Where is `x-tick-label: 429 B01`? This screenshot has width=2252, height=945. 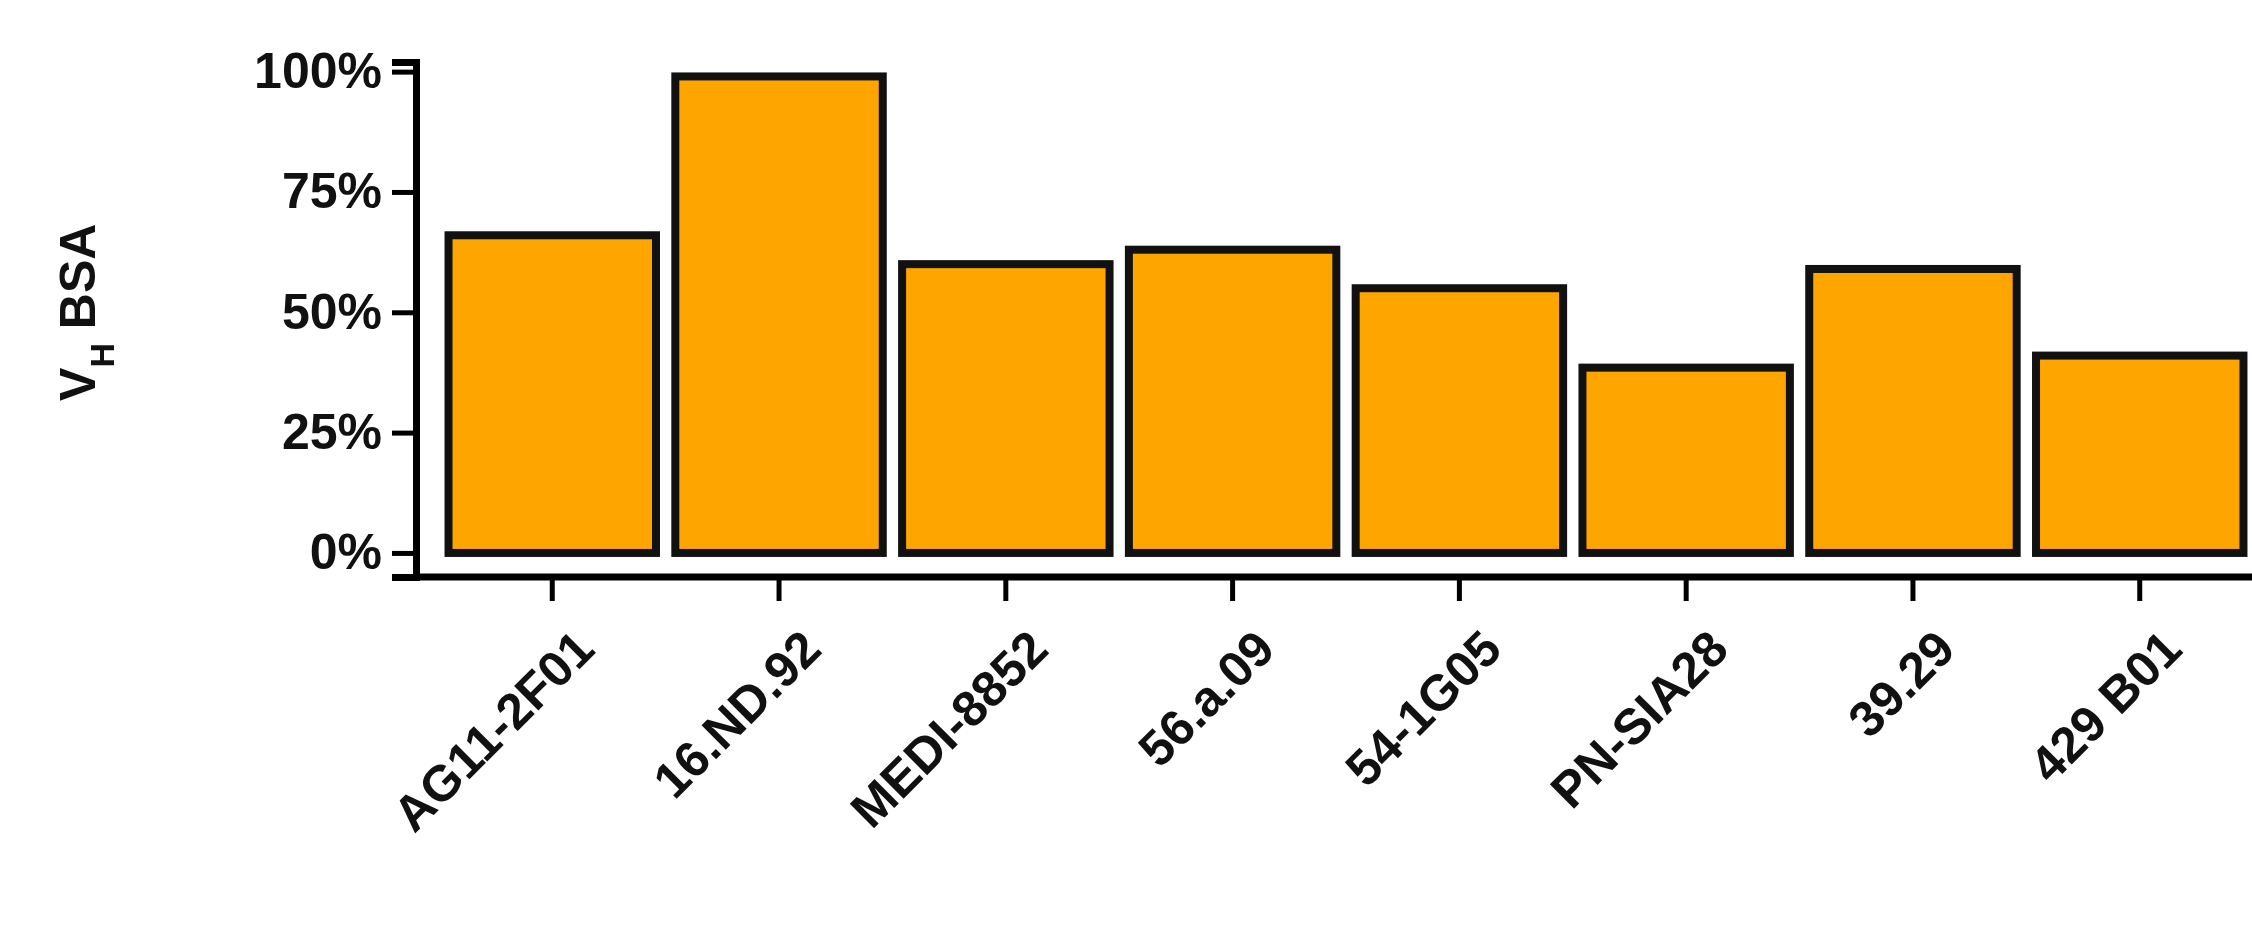 x-tick-label: 429 B01 is located at coordinates (2105, 706).